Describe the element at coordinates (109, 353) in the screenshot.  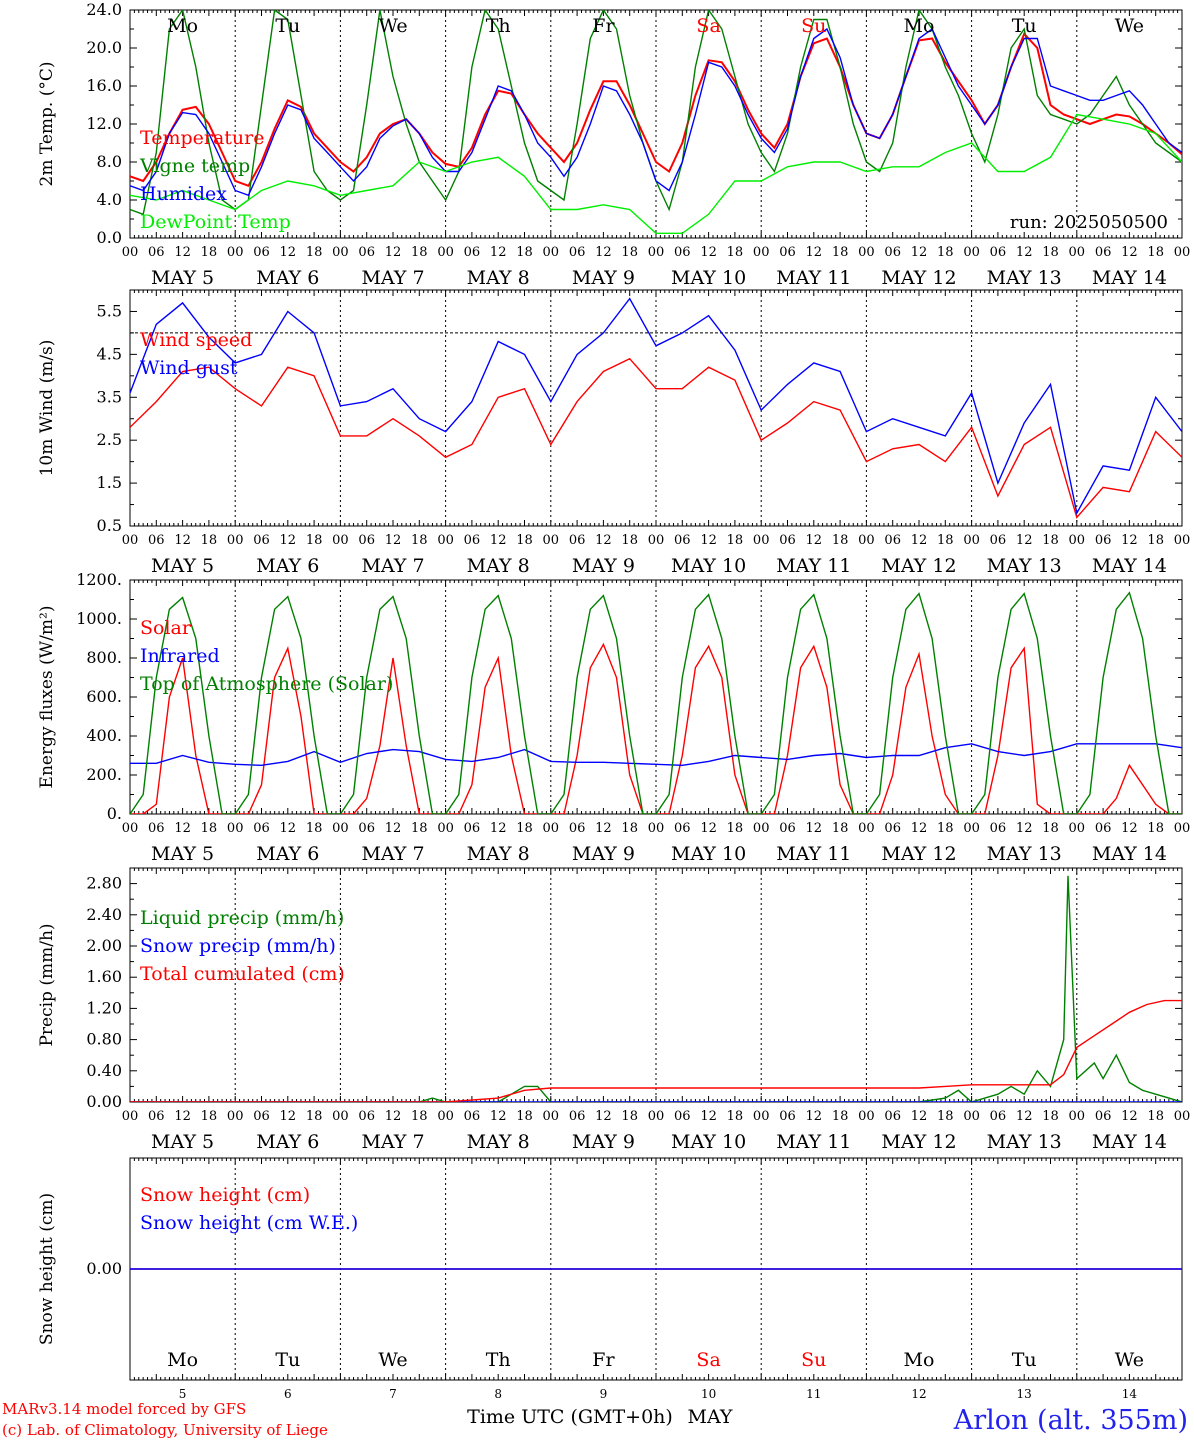
I see `y-tick-label: 4.5` at that location.